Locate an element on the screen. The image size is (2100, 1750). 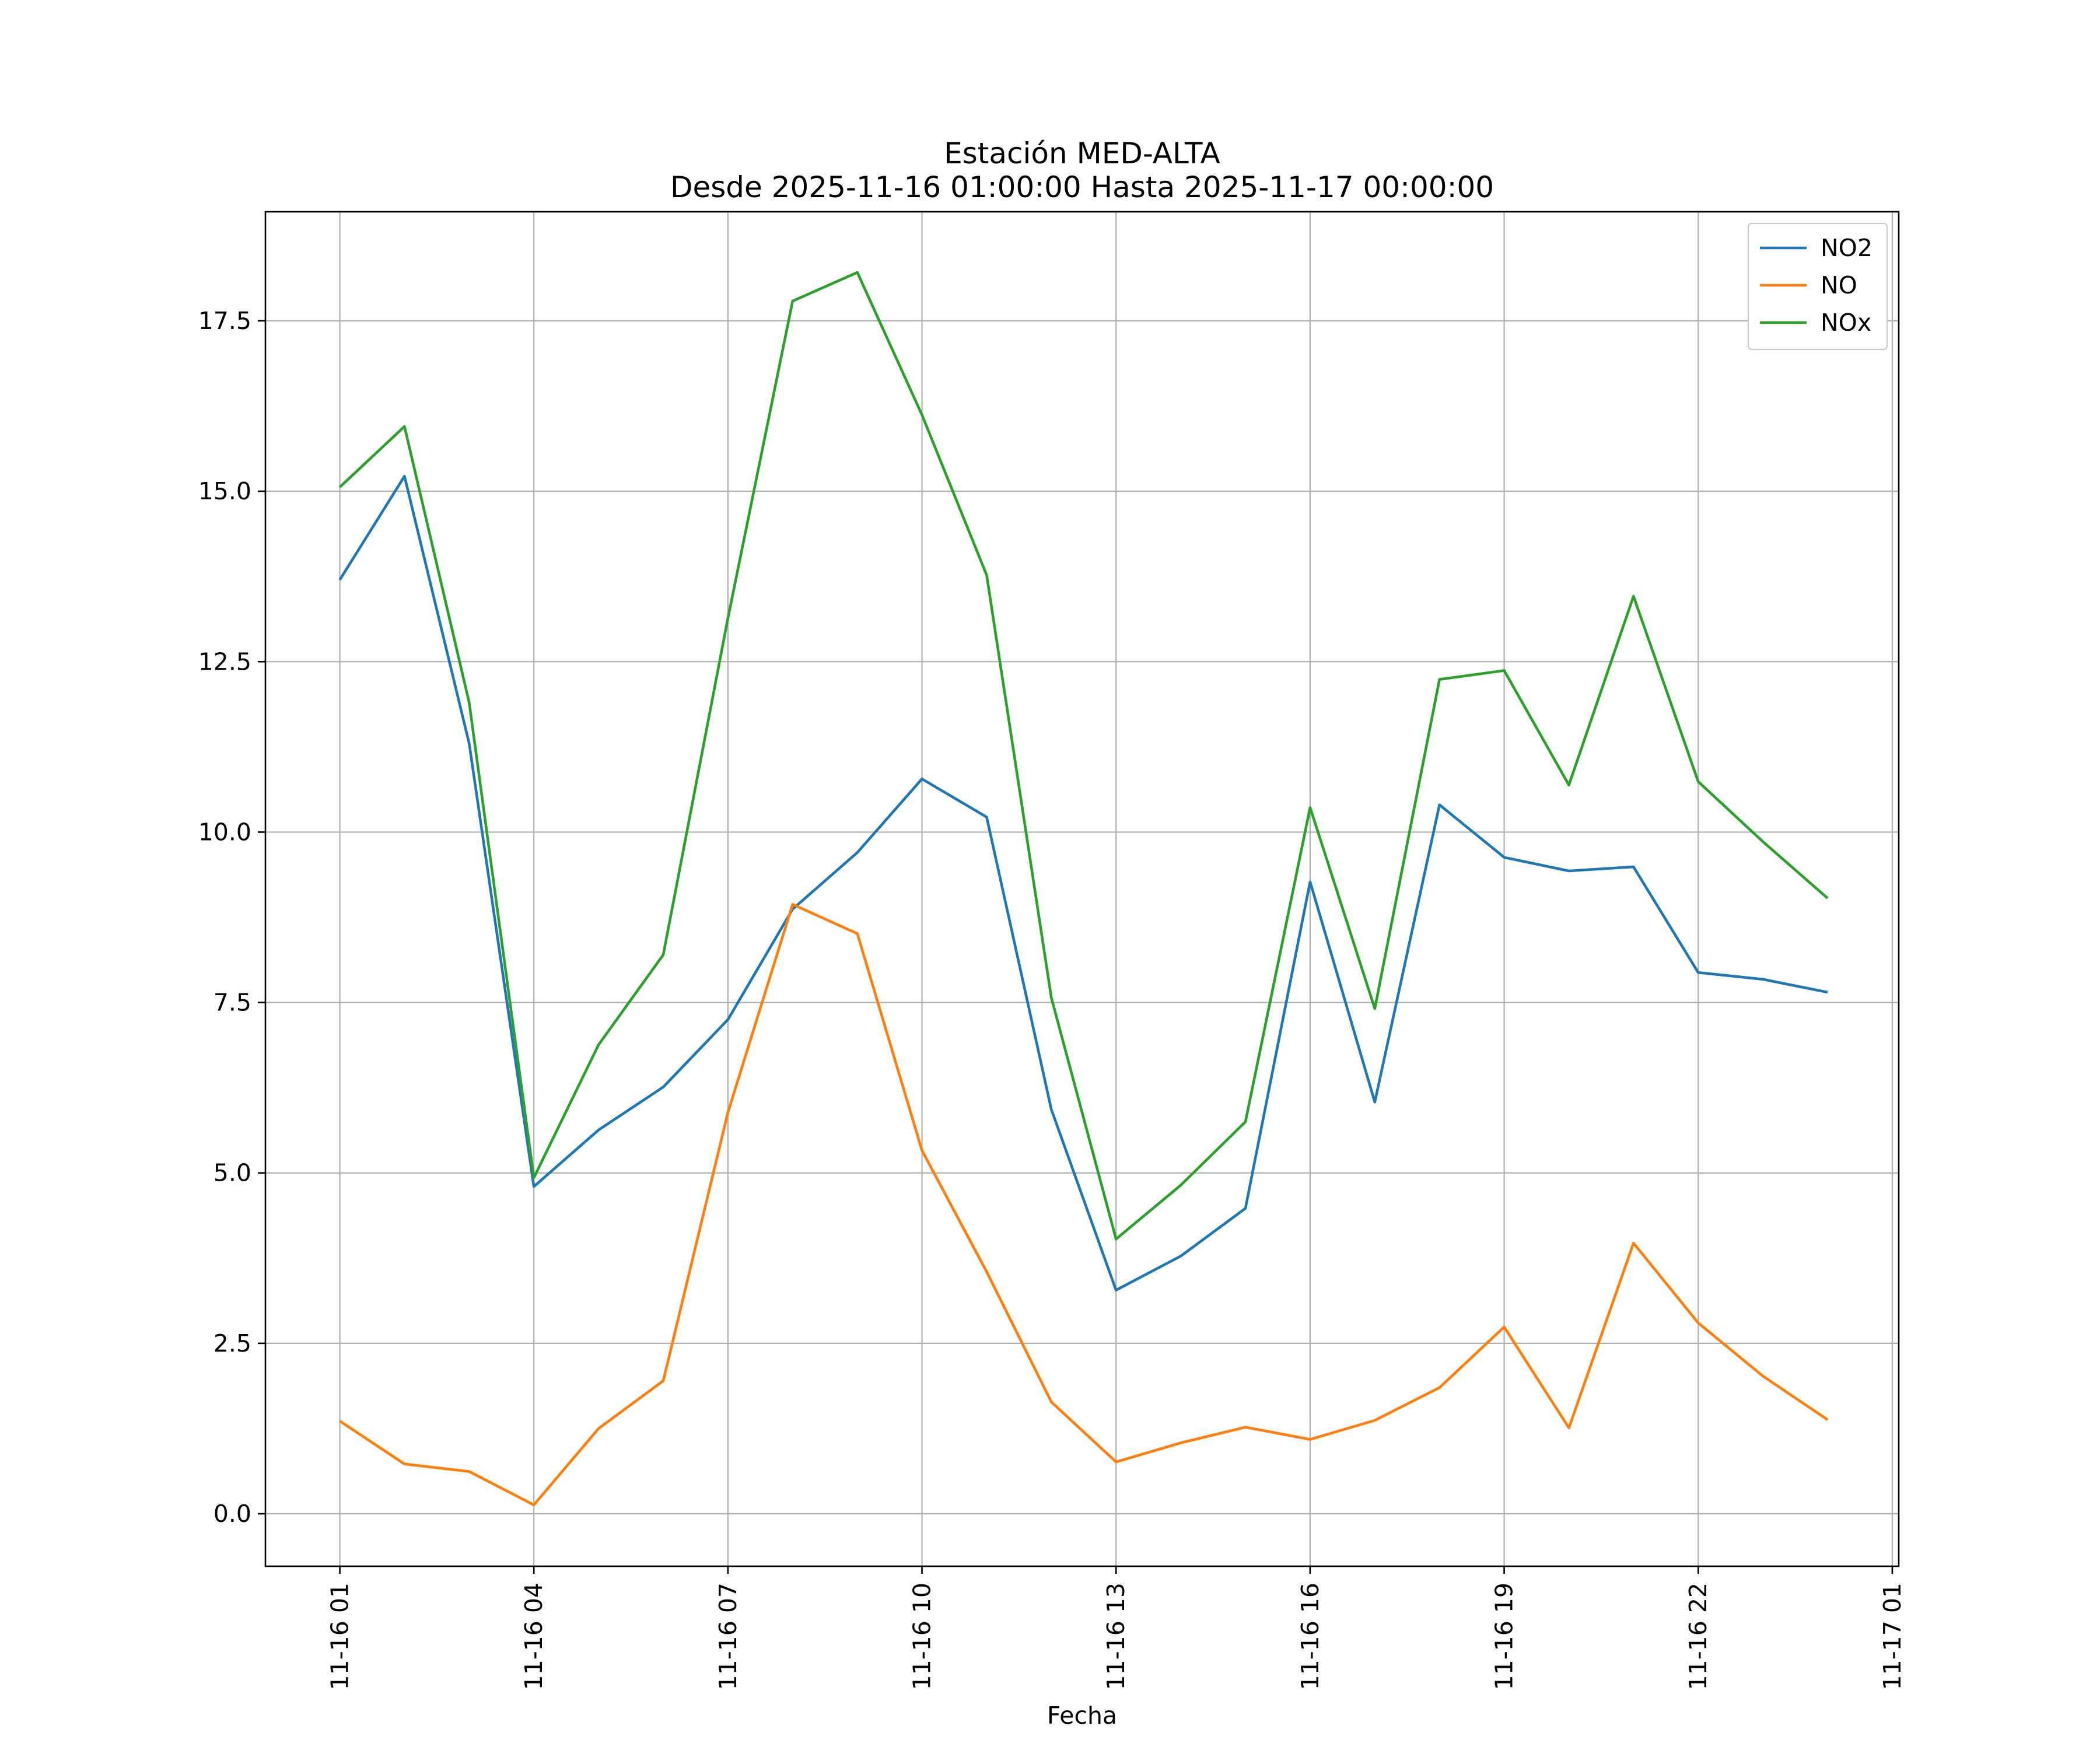
y-tick-label: 0.0 is located at coordinates (232, 1514).